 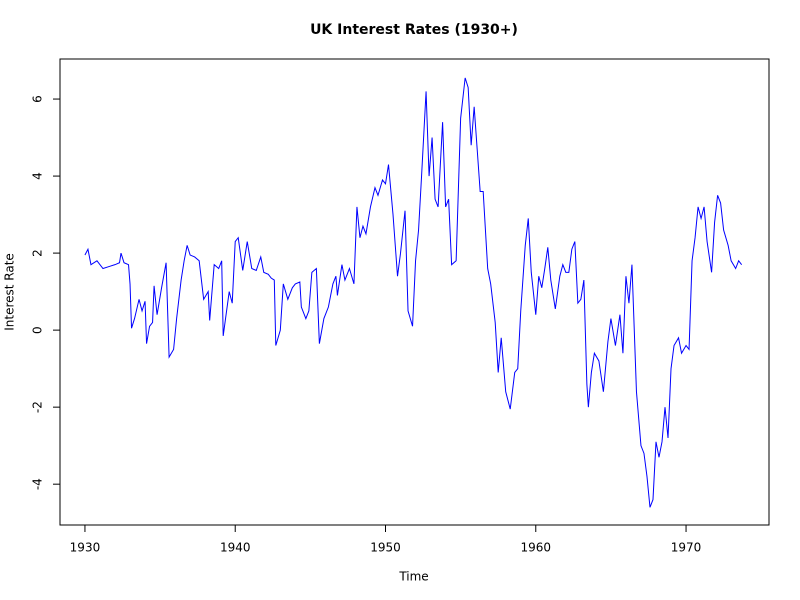 What do you see at coordinates (235, 548) in the screenshot?
I see `x-tick-label: 1940` at bounding box center [235, 548].